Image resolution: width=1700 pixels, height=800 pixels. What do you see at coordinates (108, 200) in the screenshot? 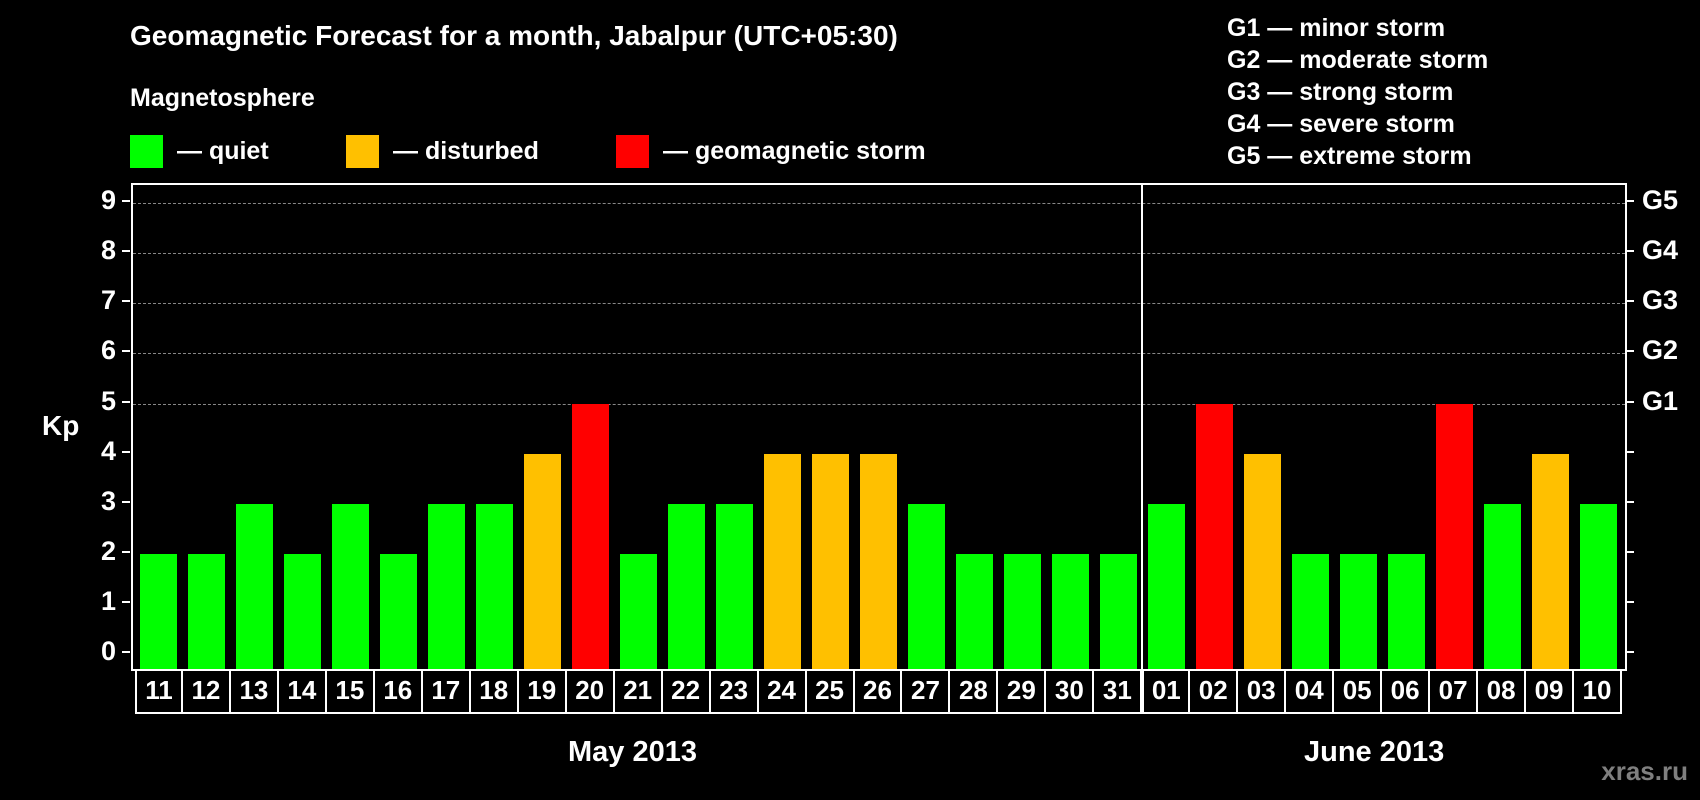
I see `y-tick-label-9: 9` at bounding box center [108, 200].